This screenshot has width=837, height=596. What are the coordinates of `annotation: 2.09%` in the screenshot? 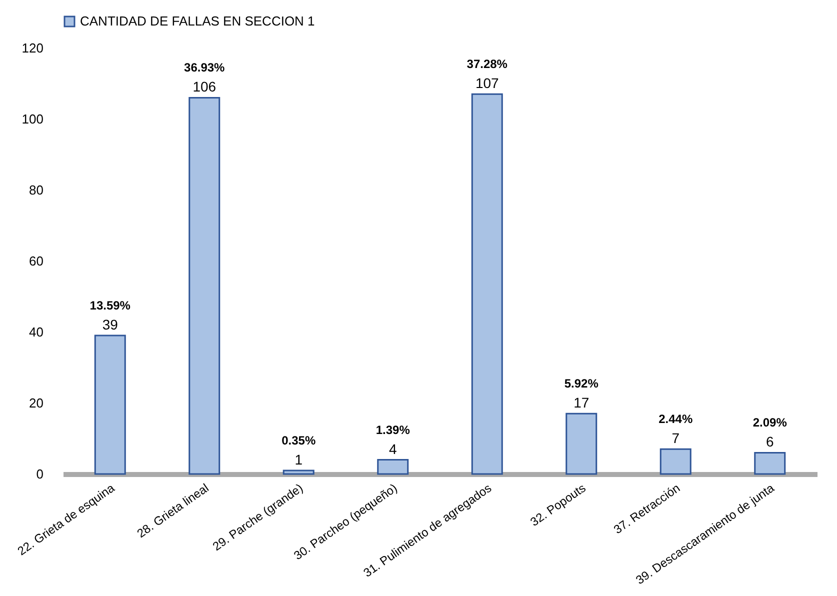 It's located at (770, 423).